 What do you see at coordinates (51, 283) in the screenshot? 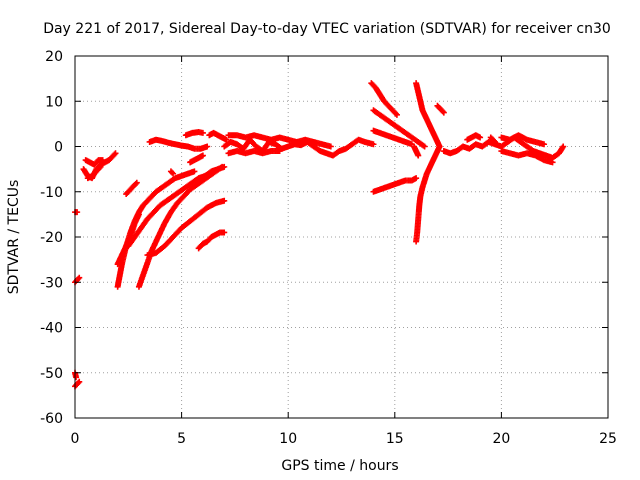
I see `y-tick-label: -30` at bounding box center [51, 283].